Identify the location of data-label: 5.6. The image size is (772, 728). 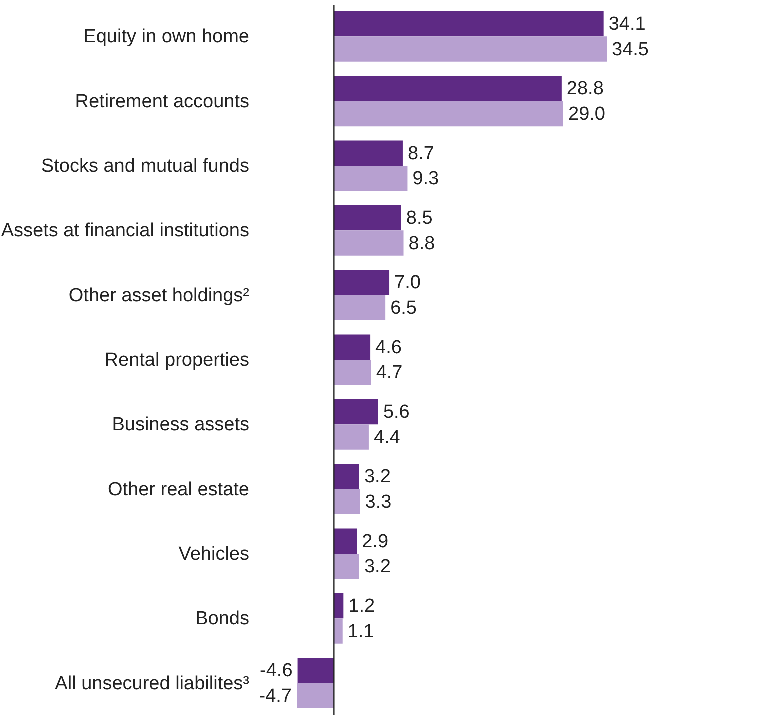
(396, 413).